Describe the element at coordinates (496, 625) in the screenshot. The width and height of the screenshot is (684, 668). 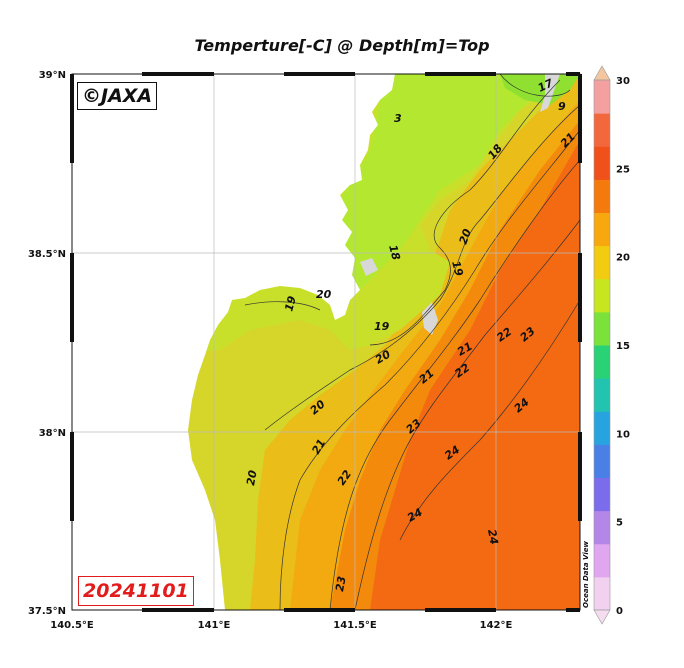
I see `lon-label-142: 142°E` at that location.